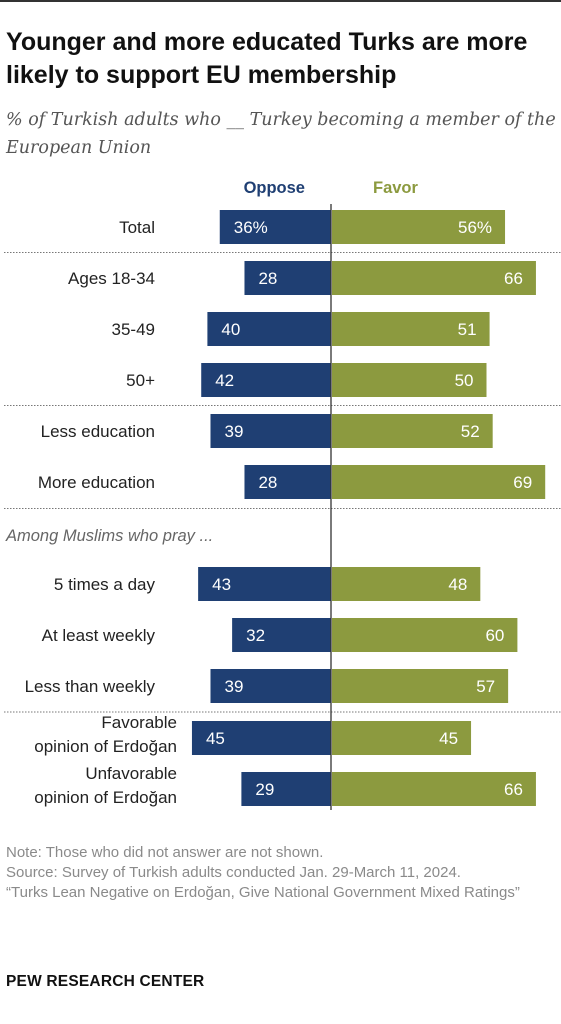 Image resolution: width=561 pixels, height=1024 pixels. Describe the element at coordinates (224, 380) in the screenshot. I see `value-label-oppose: 42` at that location.